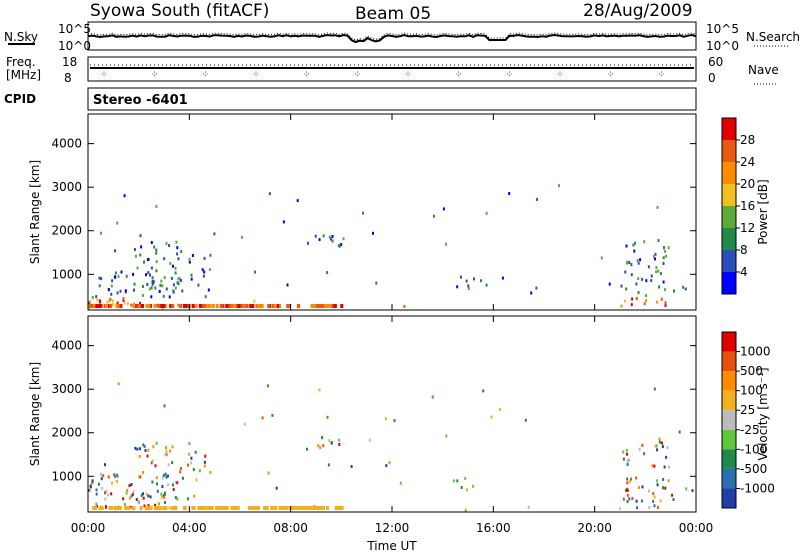 Image resolution: width=800 pixels, height=554 pixels. Describe the element at coordinates (763, 70) in the screenshot. I see `nave-label: Nave` at that location.